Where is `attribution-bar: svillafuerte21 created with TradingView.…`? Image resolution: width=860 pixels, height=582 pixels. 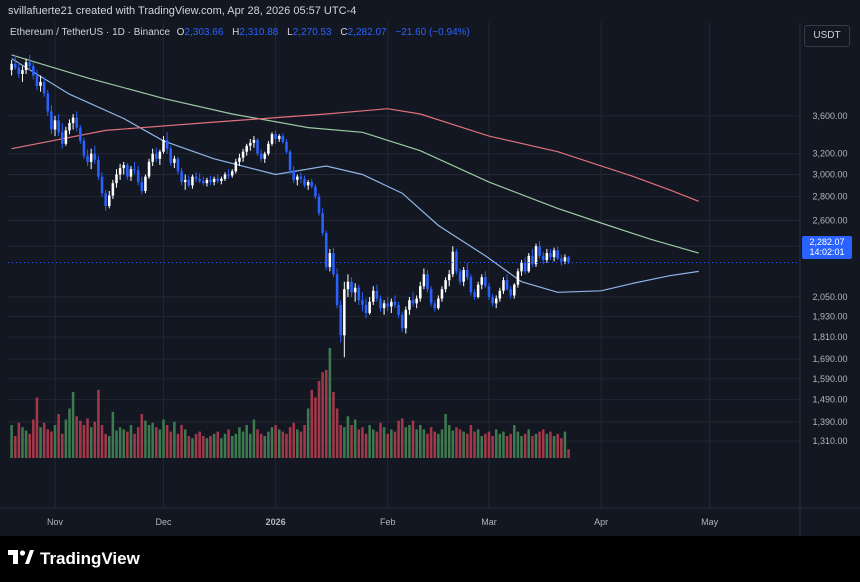
attribution-bar: svillafuerte21 created with TradingView.… is located at coordinates (430, 11).